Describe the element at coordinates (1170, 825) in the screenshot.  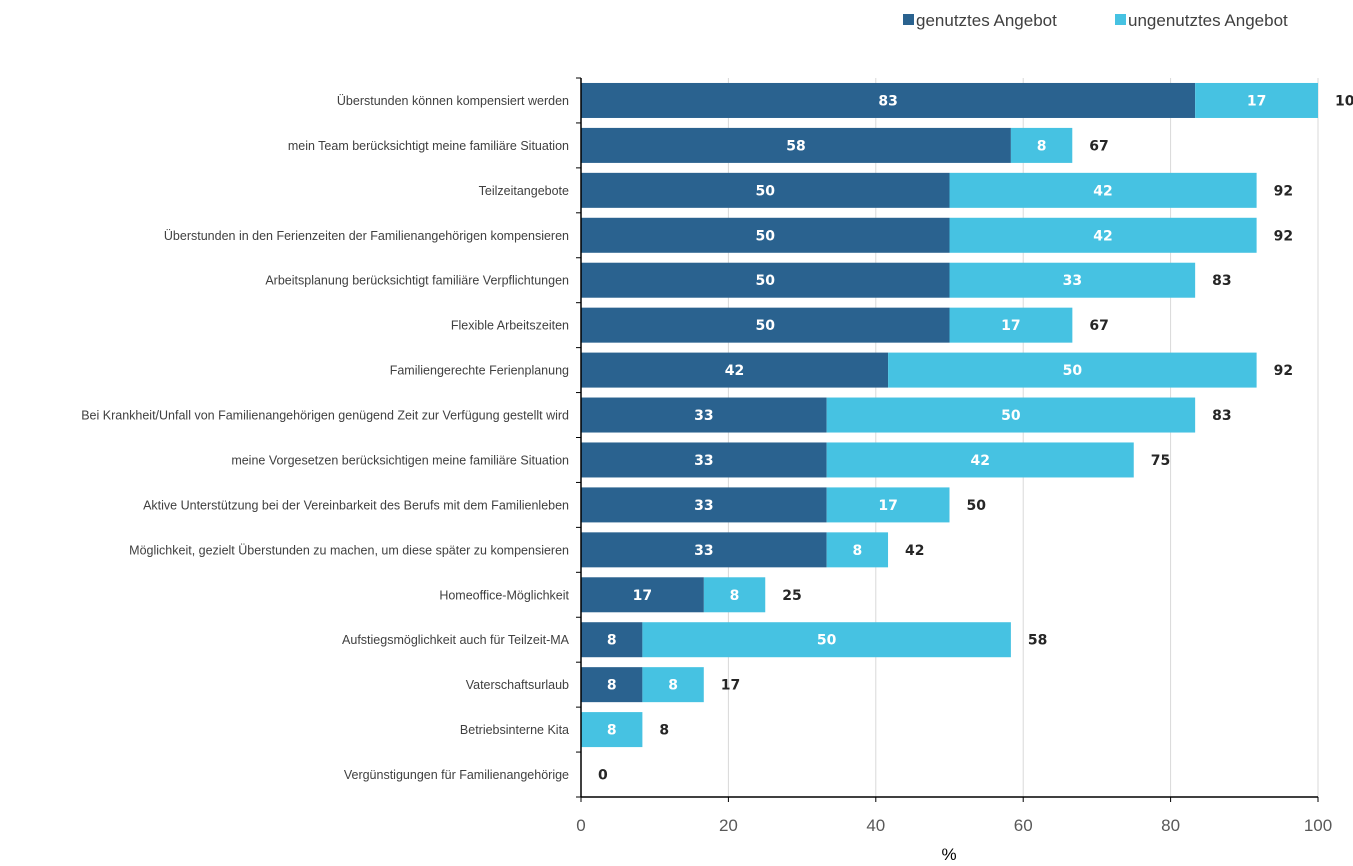
I see `x-tick-label: 80` at that location.